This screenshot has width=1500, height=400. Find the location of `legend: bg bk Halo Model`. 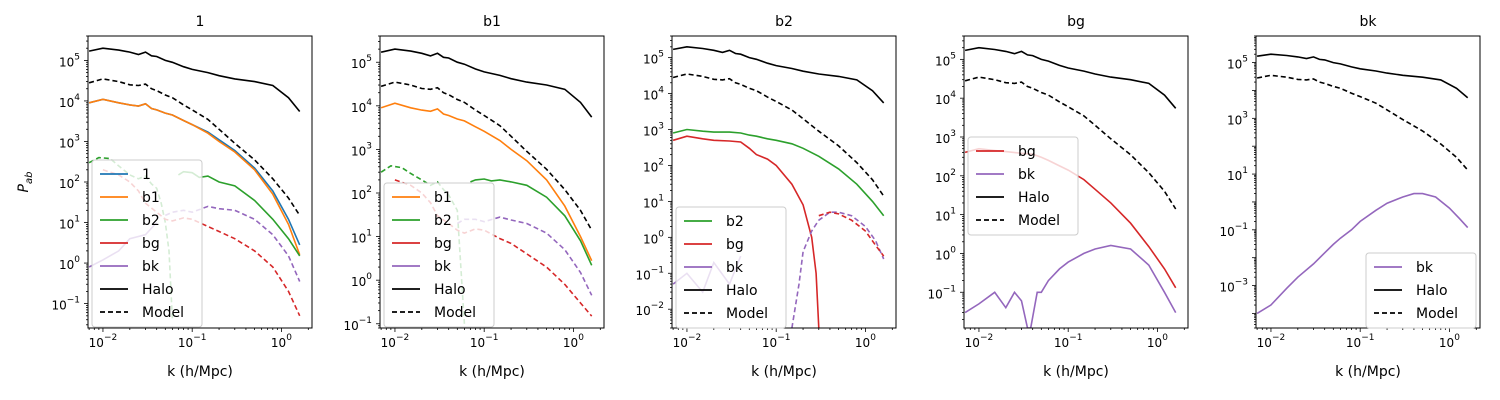

legend: bg bk Halo Model is located at coordinates (1023, 186).